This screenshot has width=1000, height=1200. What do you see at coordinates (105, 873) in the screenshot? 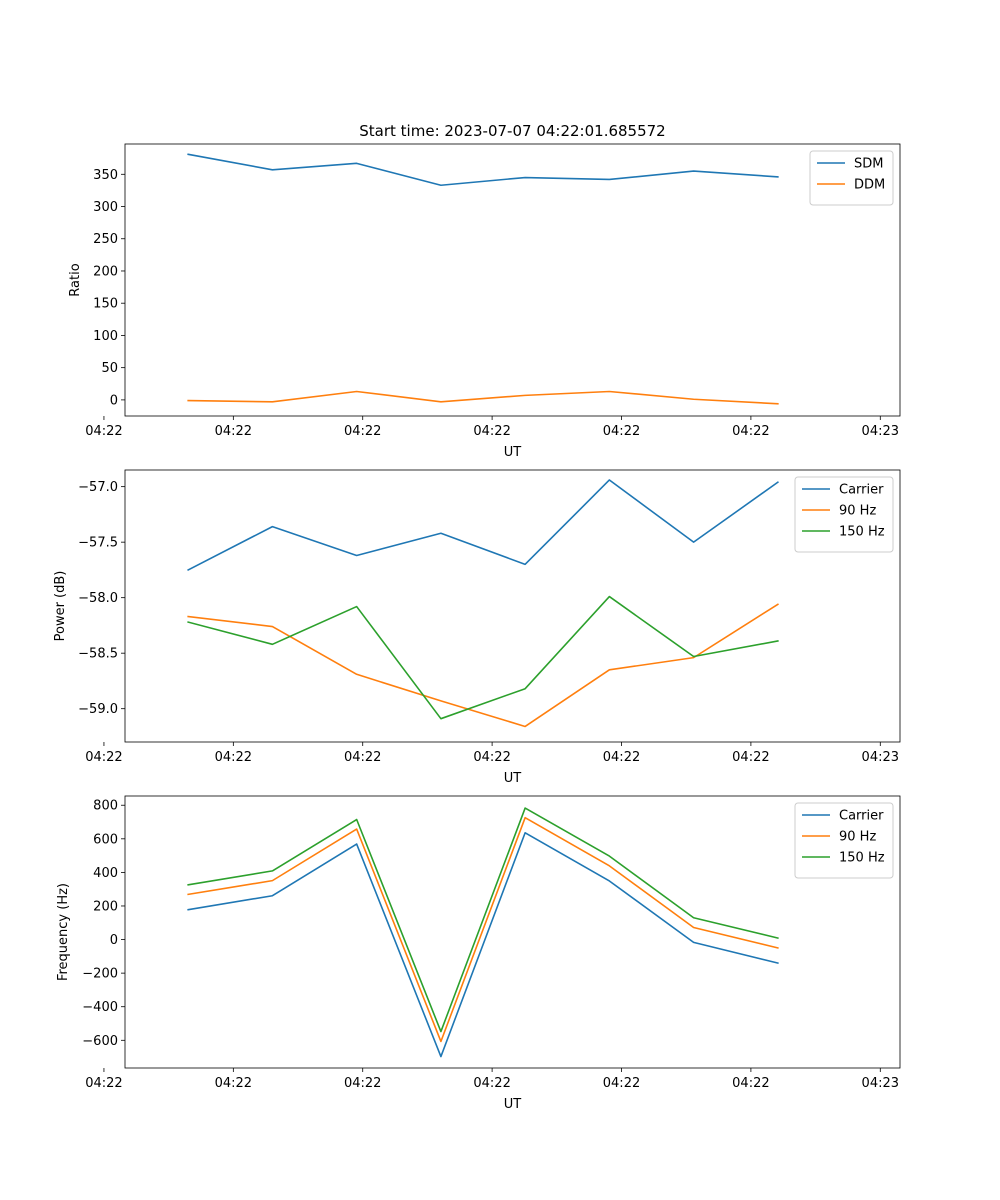
I see `y-tick-label: 400` at bounding box center [105, 873].